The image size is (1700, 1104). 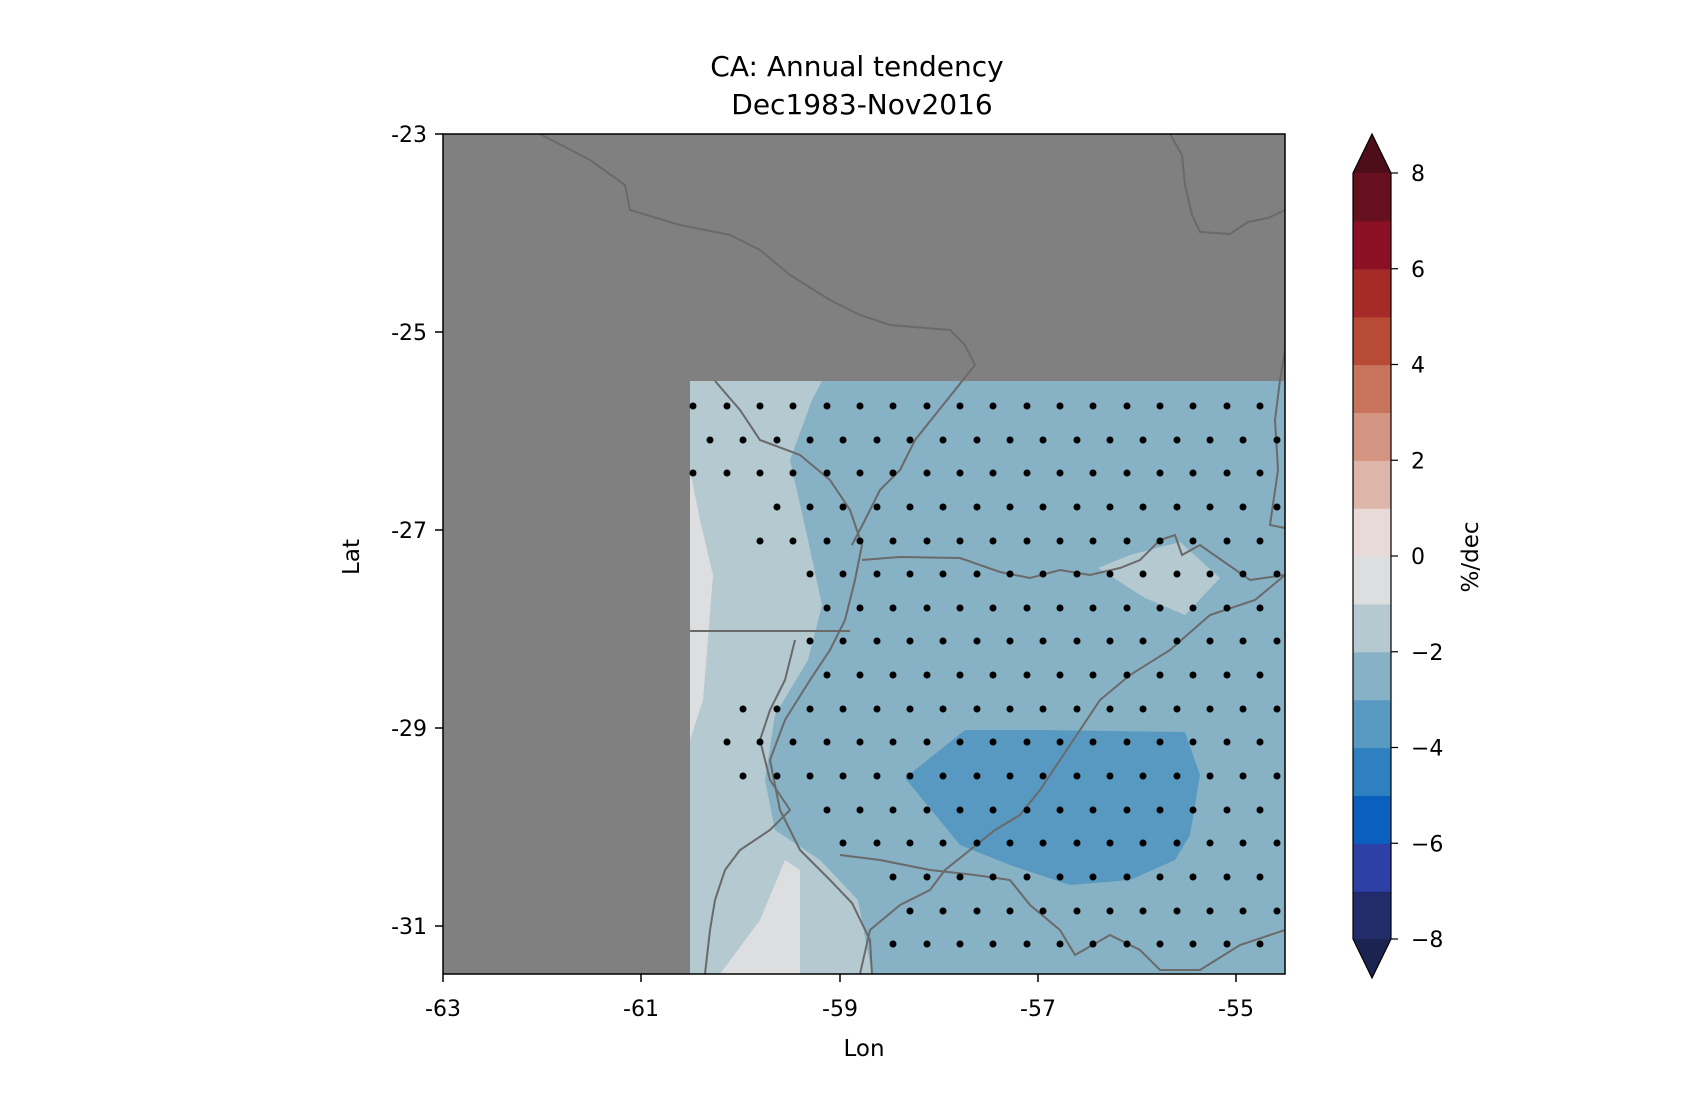 What do you see at coordinates (840, 1009) in the screenshot?
I see `x-tick-label: -59` at bounding box center [840, 1009].